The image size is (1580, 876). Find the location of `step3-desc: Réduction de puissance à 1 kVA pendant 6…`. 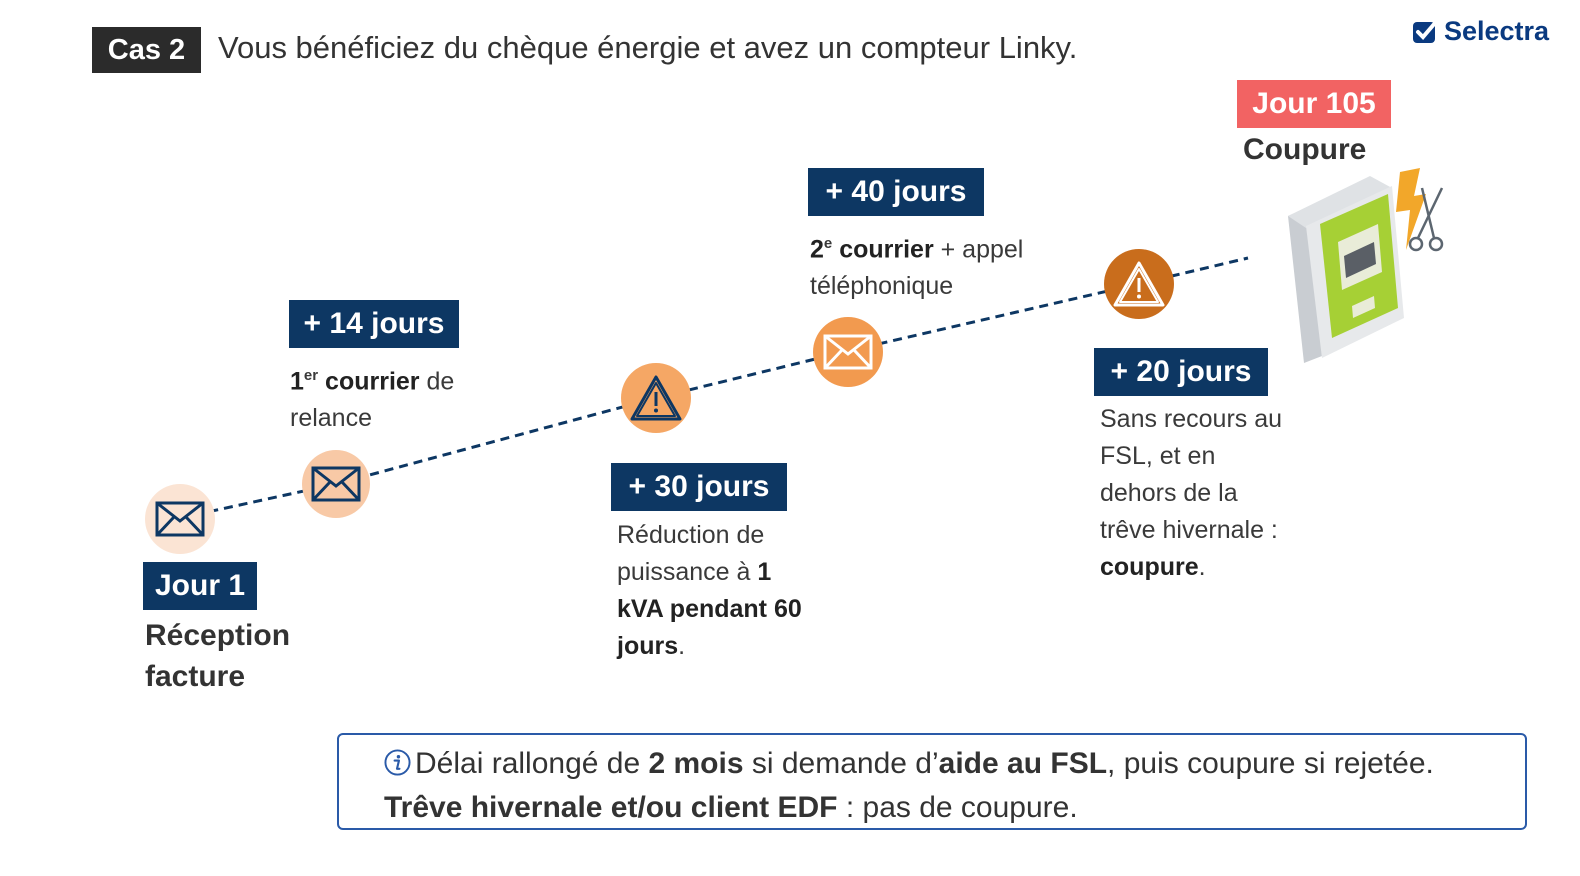

step3-desc: Réduction de puissance à 1 kVA pendant 6… is located at coordinates (709, 590).